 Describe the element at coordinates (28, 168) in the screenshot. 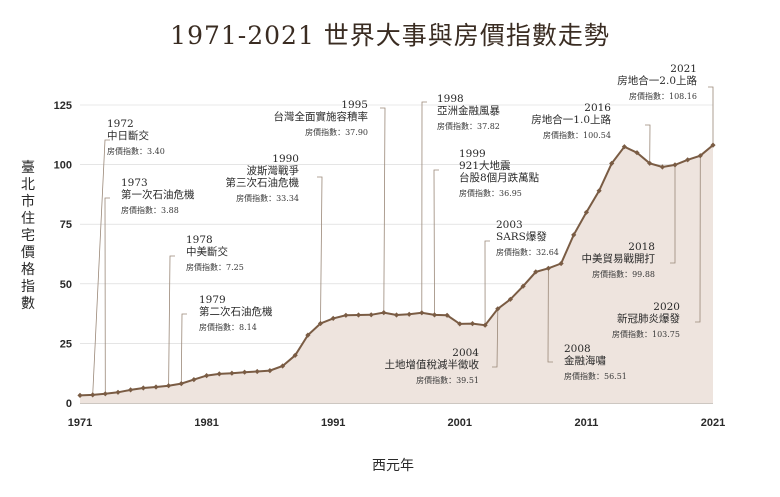

I see `y-axis-label-char: 臺` at that location.